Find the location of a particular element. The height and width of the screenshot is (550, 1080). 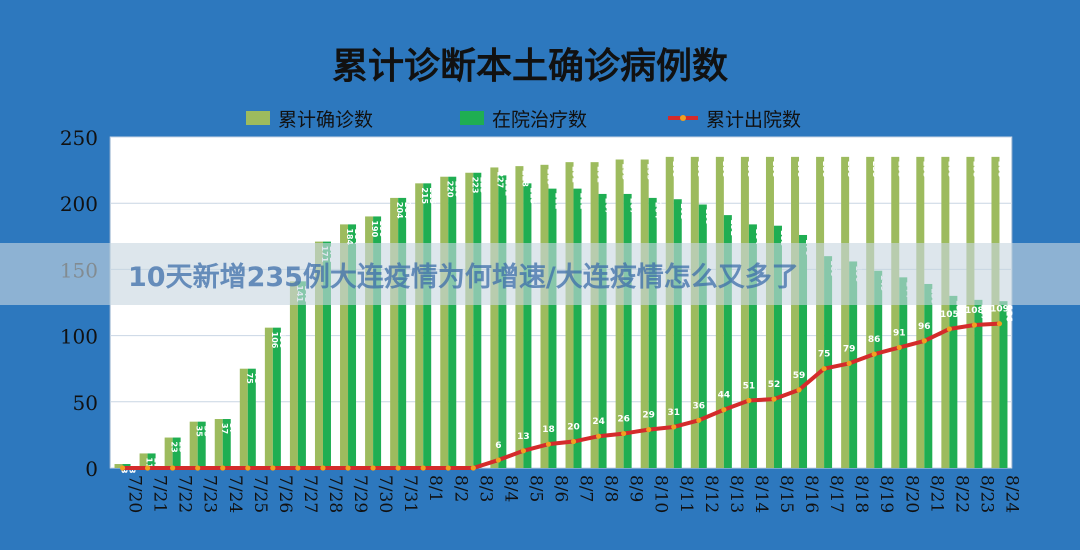

x-tick-label: 8/3 is located at coordinates (485, 488).